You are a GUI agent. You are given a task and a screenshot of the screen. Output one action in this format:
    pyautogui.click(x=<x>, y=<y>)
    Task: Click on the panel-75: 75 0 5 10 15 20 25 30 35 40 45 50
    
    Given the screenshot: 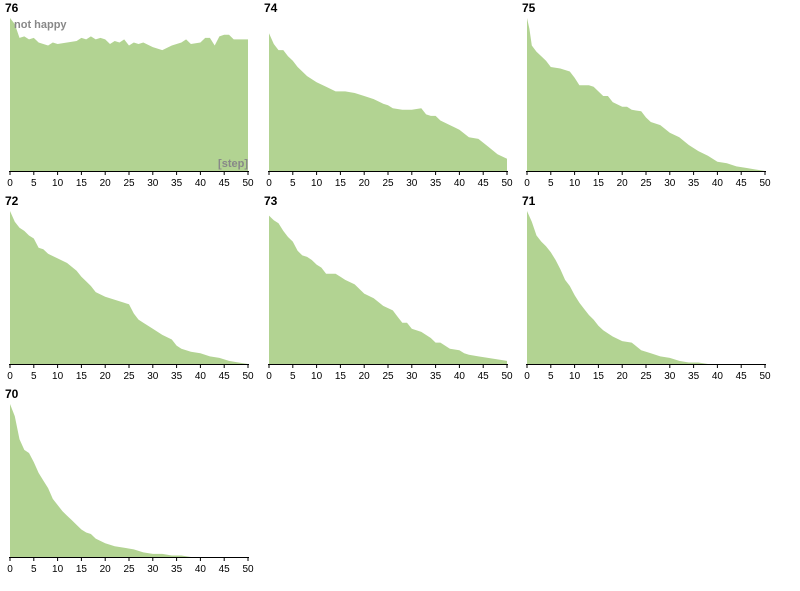 What is the action you would take?
    pyautogui.click(x=646, y=95)
    